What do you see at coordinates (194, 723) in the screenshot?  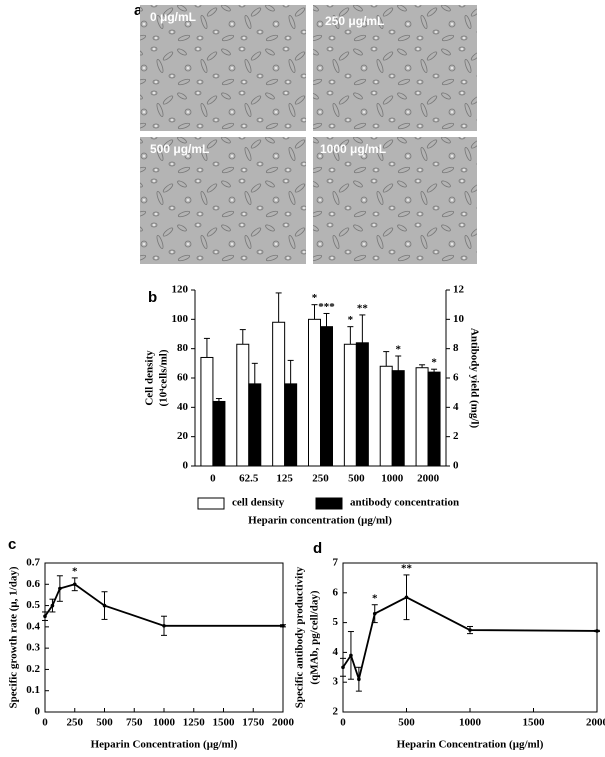 I see `x-tick-label: 1250` at bounding box center [194, 723].